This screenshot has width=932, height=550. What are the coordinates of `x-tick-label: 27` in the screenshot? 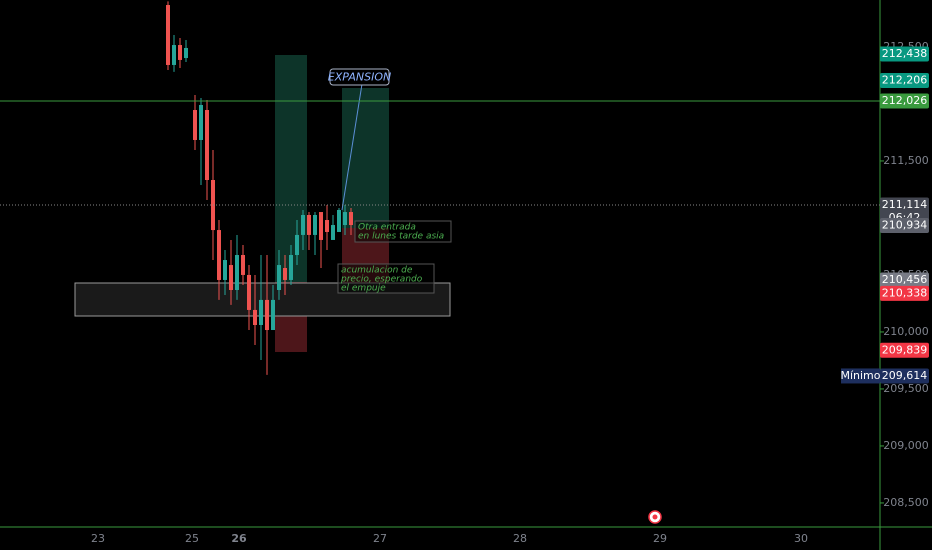 It's located at (380, 538).